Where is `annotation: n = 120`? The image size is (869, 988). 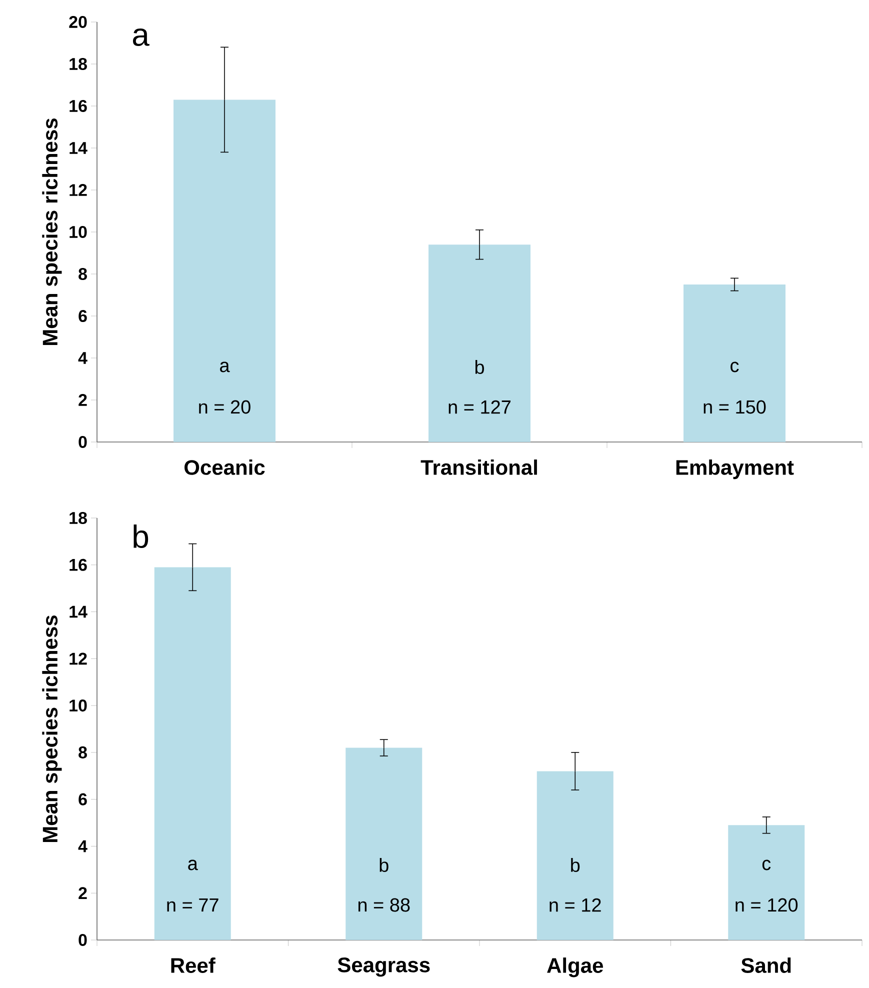 annotation: n = 120 is located at coordinates (767, 905).